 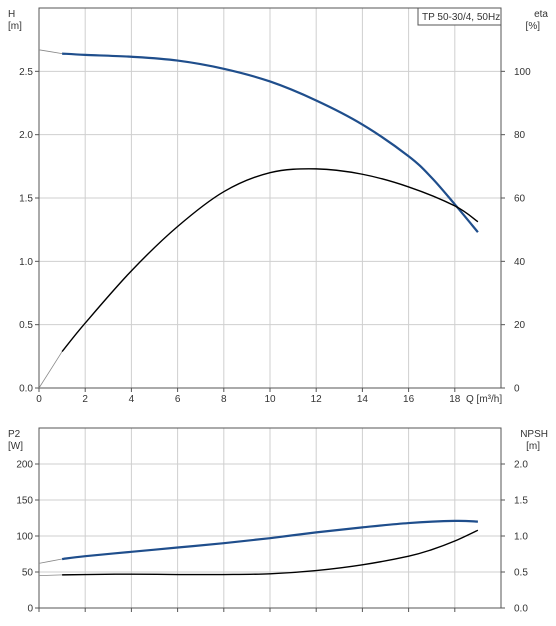 I want to click on y-right-tick-label: 60, so click(x=520, y=199).